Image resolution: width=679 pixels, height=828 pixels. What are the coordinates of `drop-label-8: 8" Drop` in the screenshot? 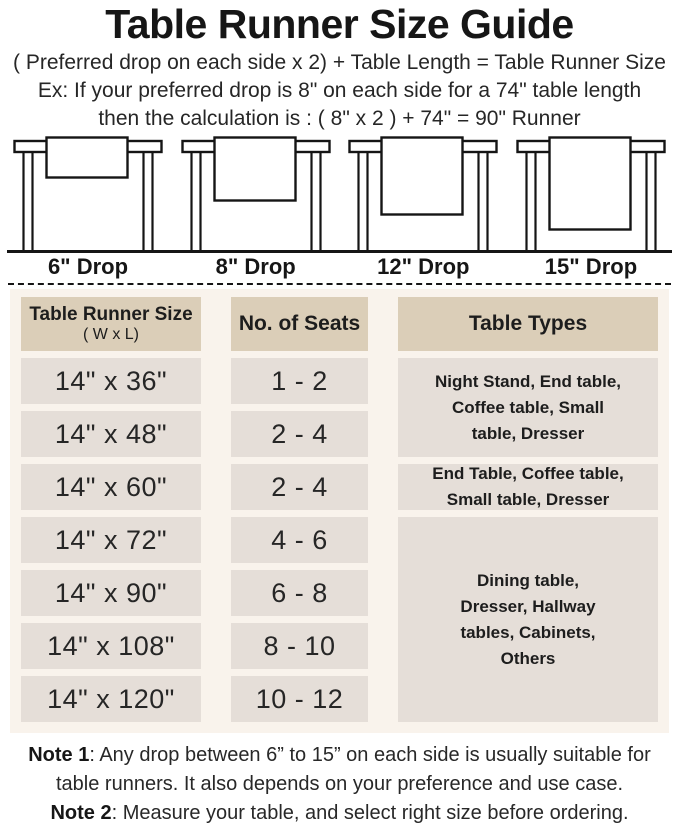 It's located at (255, 266).